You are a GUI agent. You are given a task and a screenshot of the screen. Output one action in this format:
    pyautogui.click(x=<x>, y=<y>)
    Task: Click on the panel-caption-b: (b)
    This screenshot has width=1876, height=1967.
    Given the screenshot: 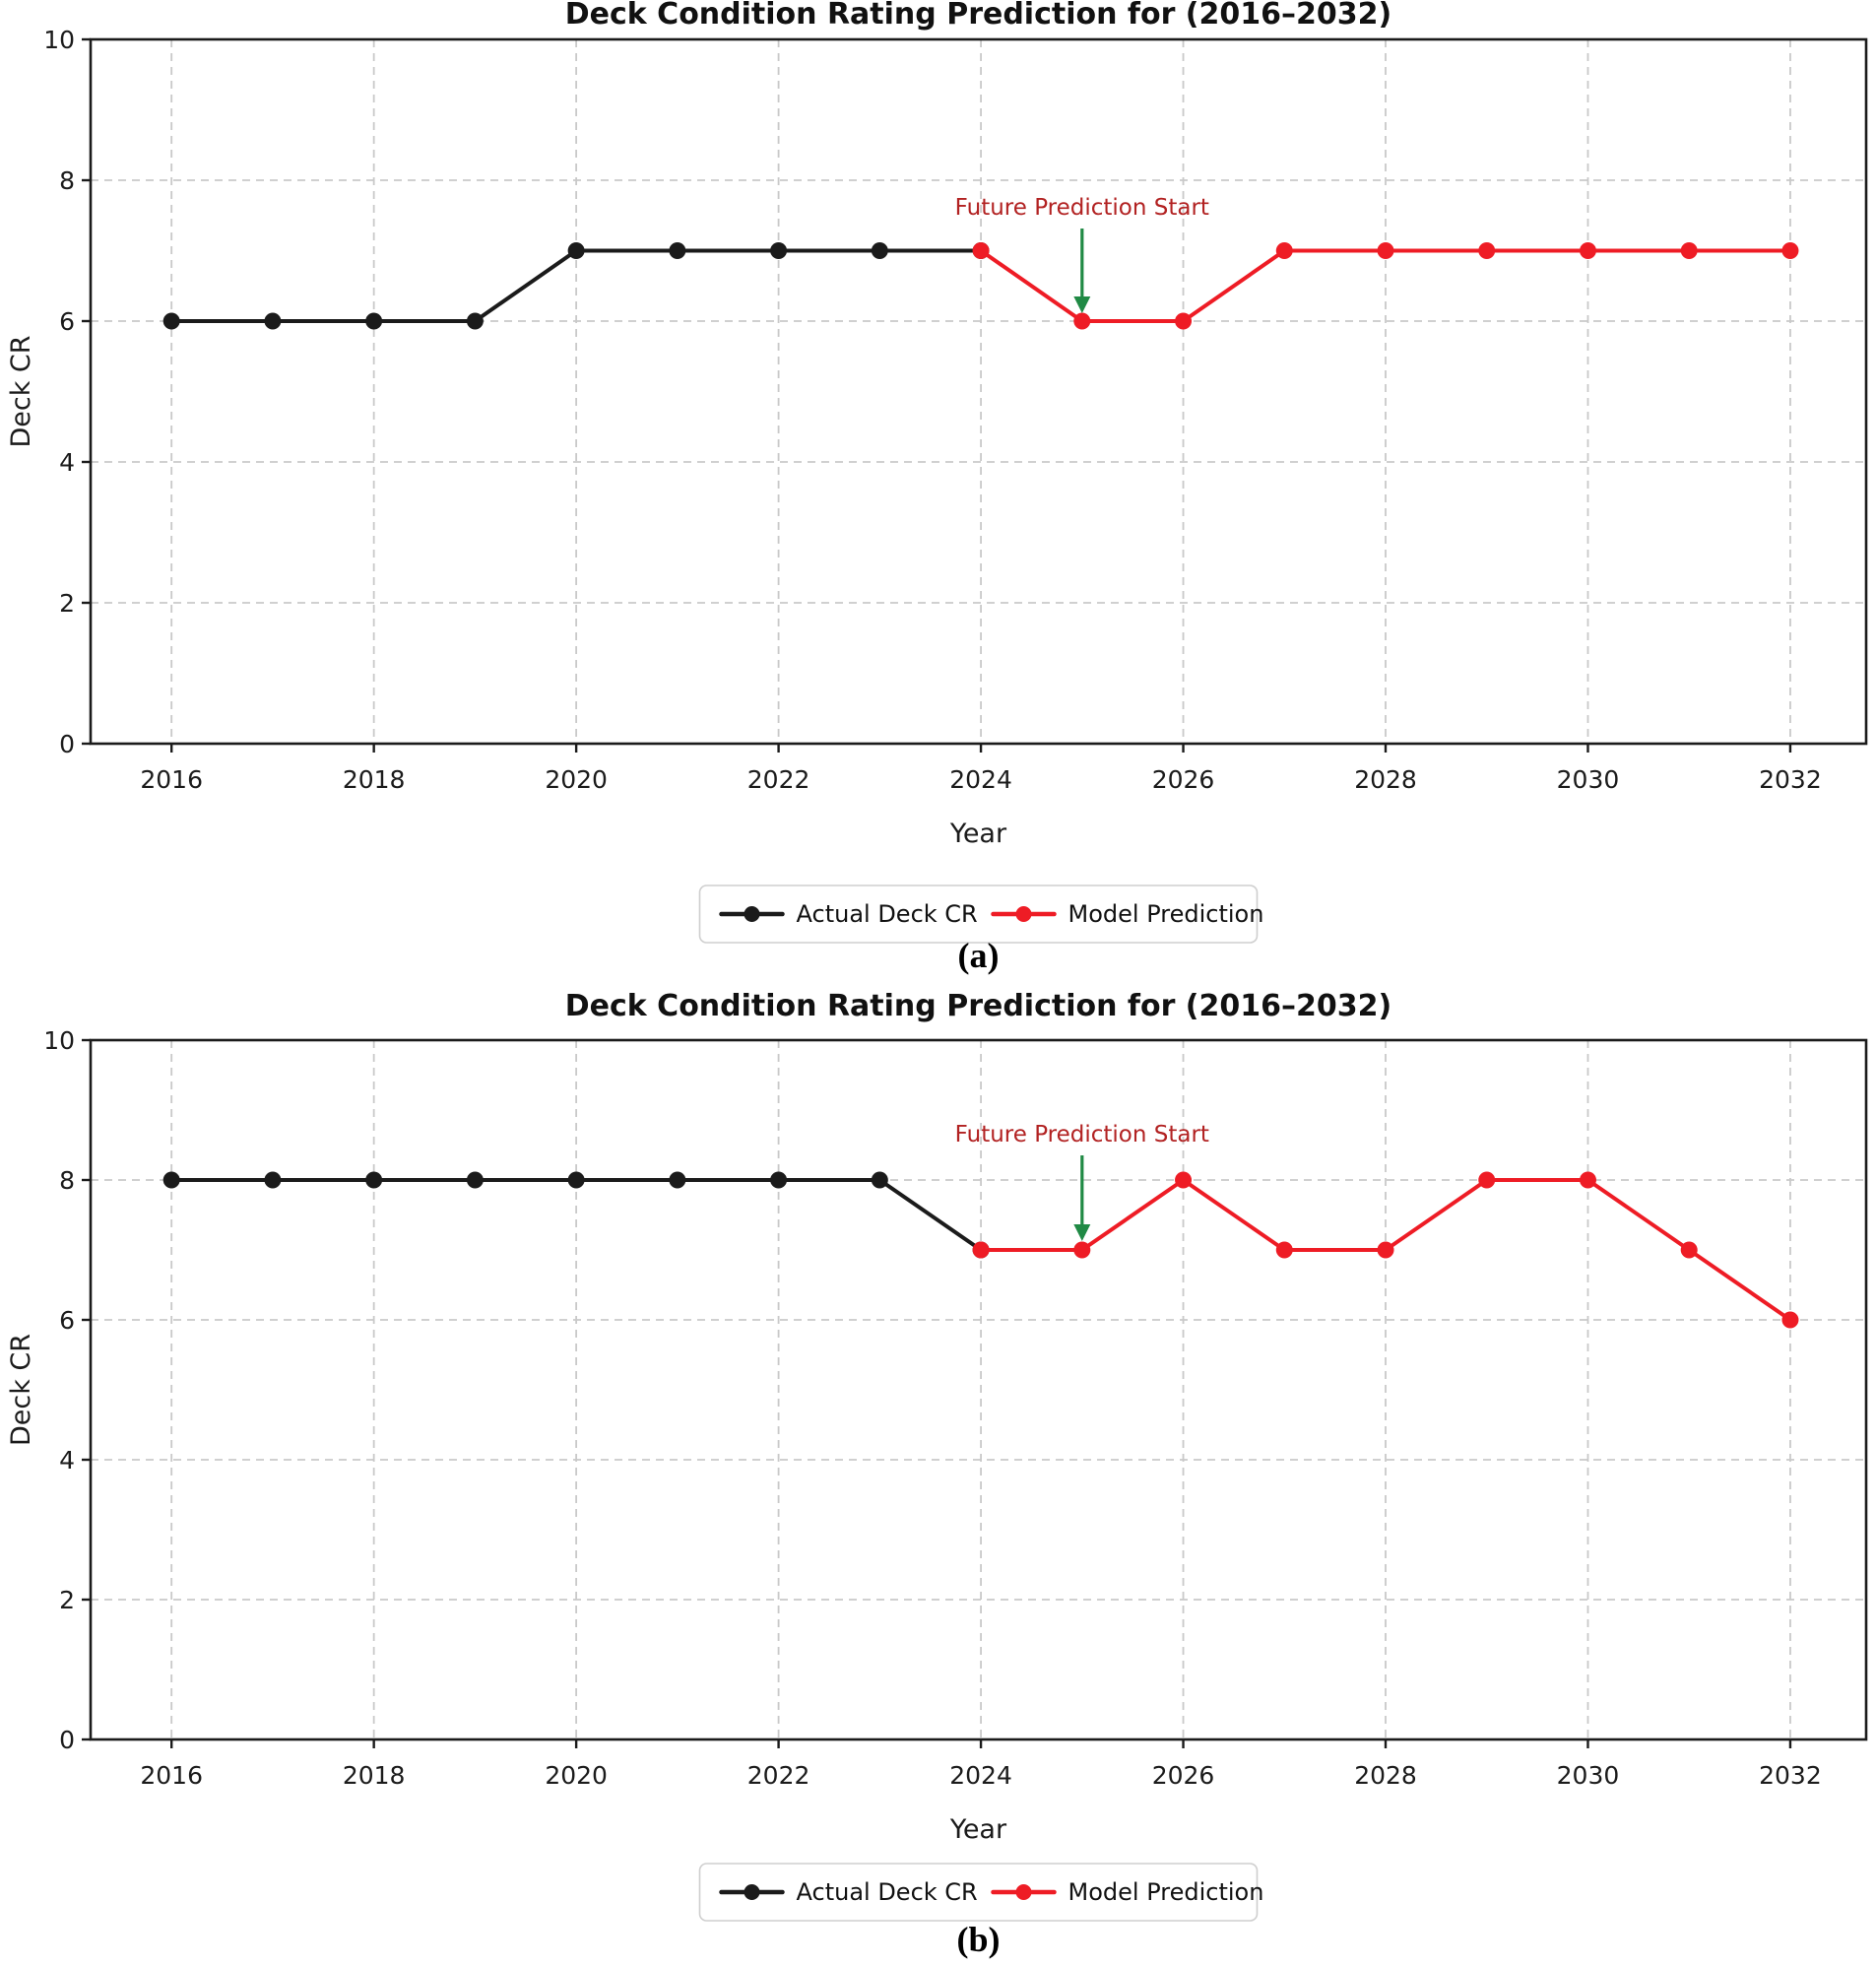 What is the action you would take?
    pyautogui.click(x=979, y=1940)
    